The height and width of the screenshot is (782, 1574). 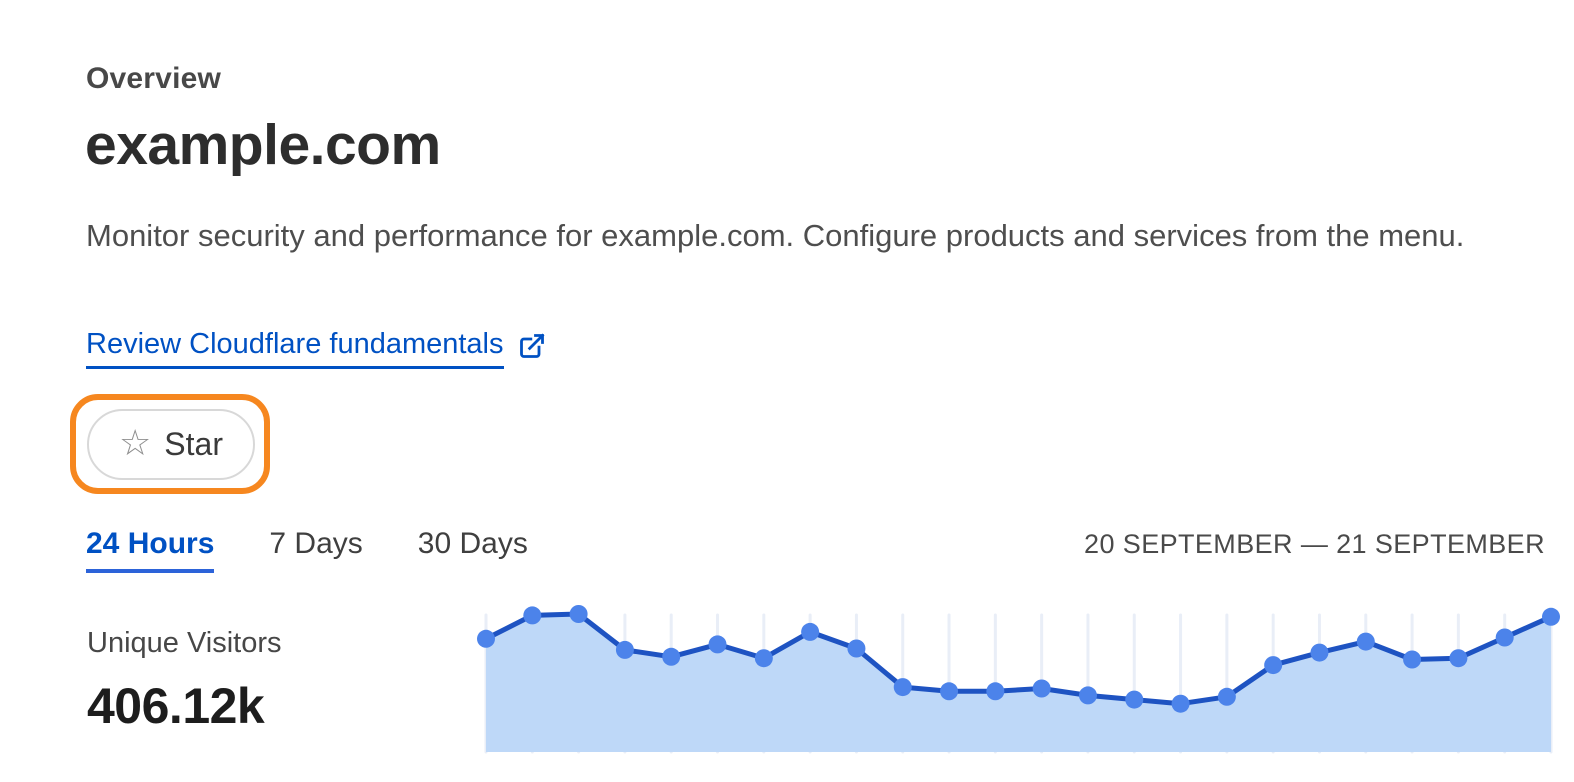 What do you see at coordinates (176, 706) in the screenshot?
I see `unique-visitors-value: 406.12k` at bounding box center [176, 706].